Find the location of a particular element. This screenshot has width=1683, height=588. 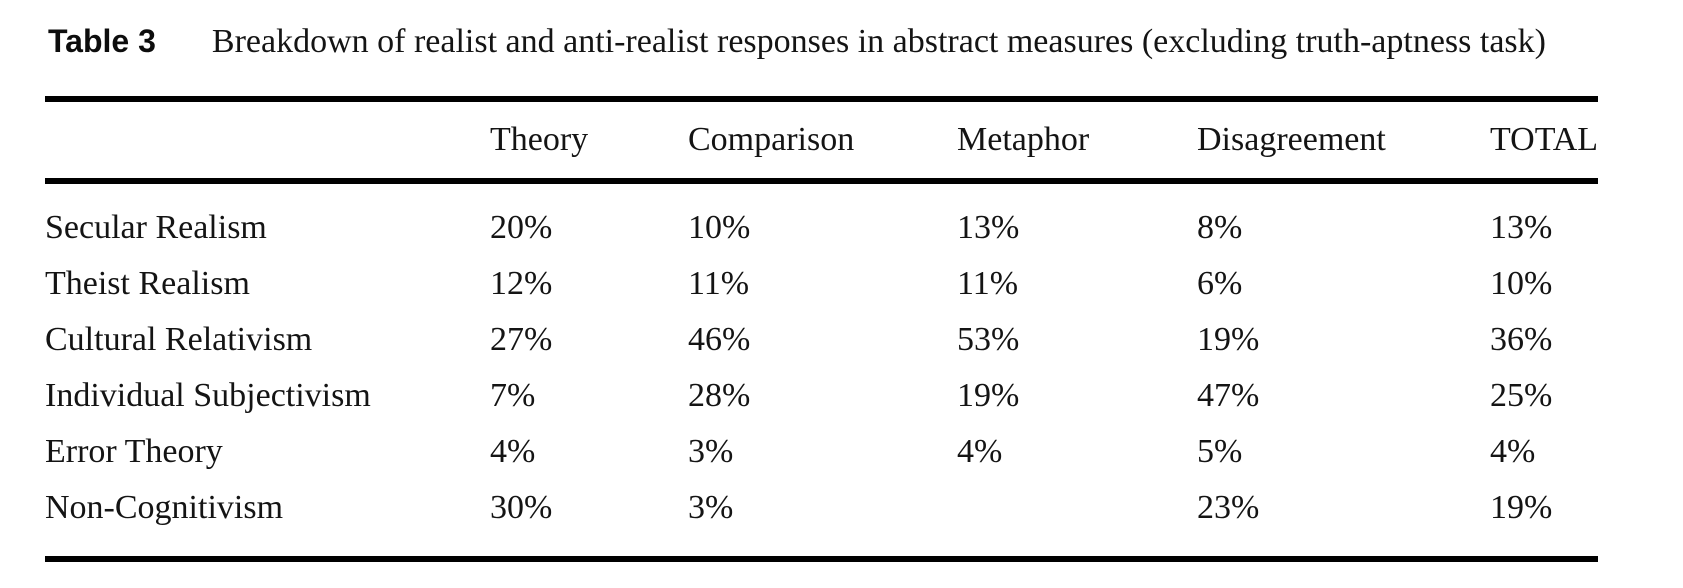

cell-total: 13% is located at coordinates (1521, 227).